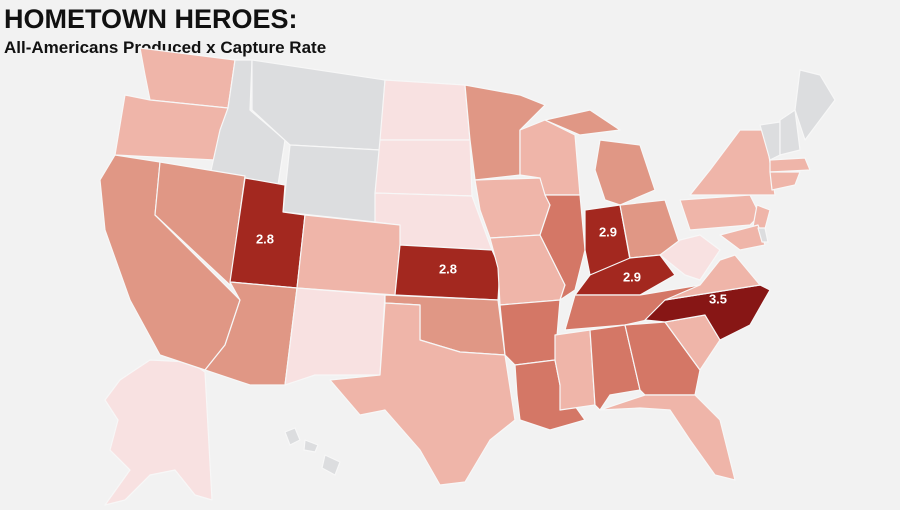  Describe the element at coordinates (491, 265) in the screenshot. I see `state-labels: 2.8 2.8 2.9 2.9 3.5` at that location.